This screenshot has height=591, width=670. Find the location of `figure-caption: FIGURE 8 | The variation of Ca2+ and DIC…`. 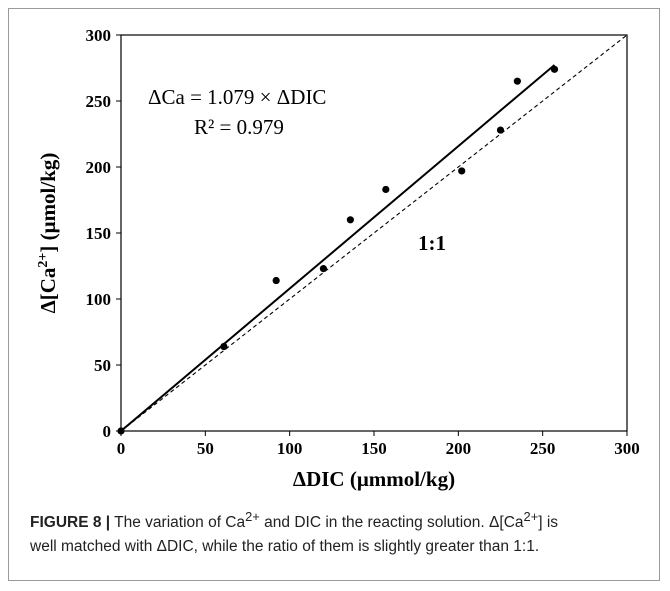

figure-caption: FIGURE 8 | The variation of Ca2+ and DIC… is located at coordinates (337, 532).